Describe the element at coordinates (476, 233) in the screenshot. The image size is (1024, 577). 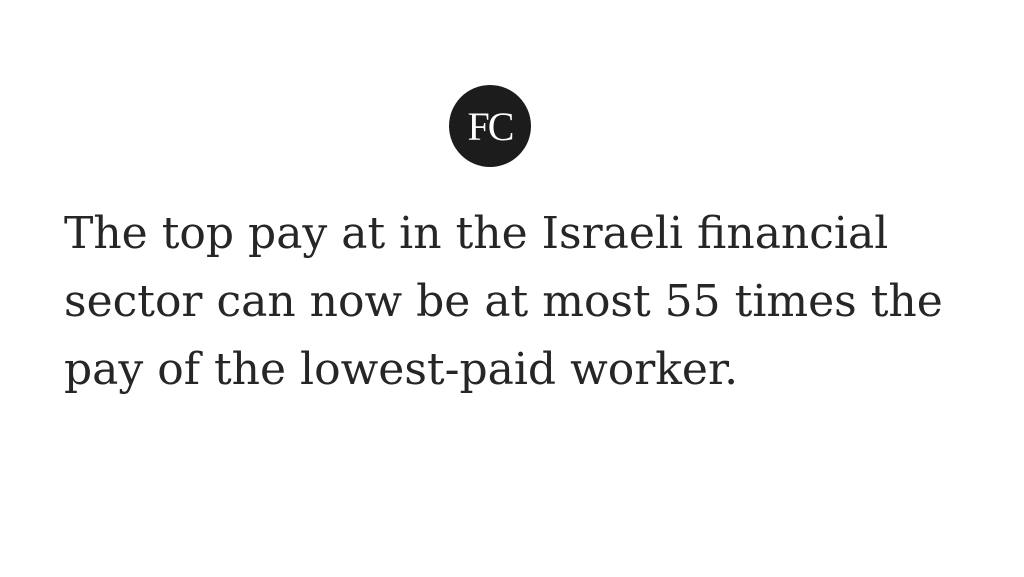
I see `quote-line-1: The top pay at in the Israeli financial` at that location.